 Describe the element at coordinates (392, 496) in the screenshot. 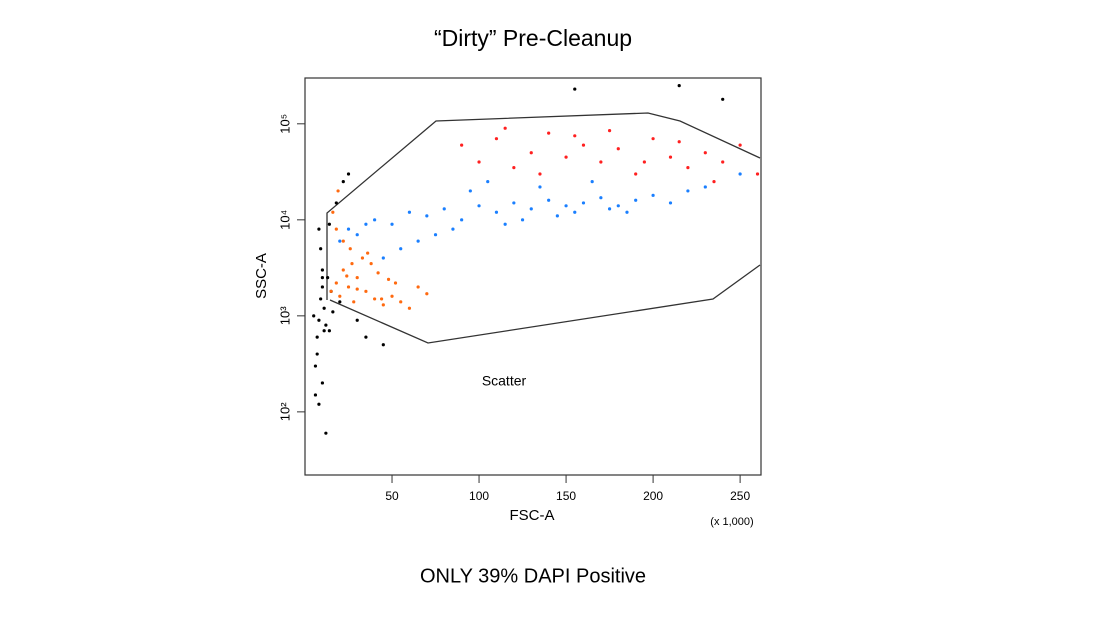

I see `x-tick-label: 50` at that location.